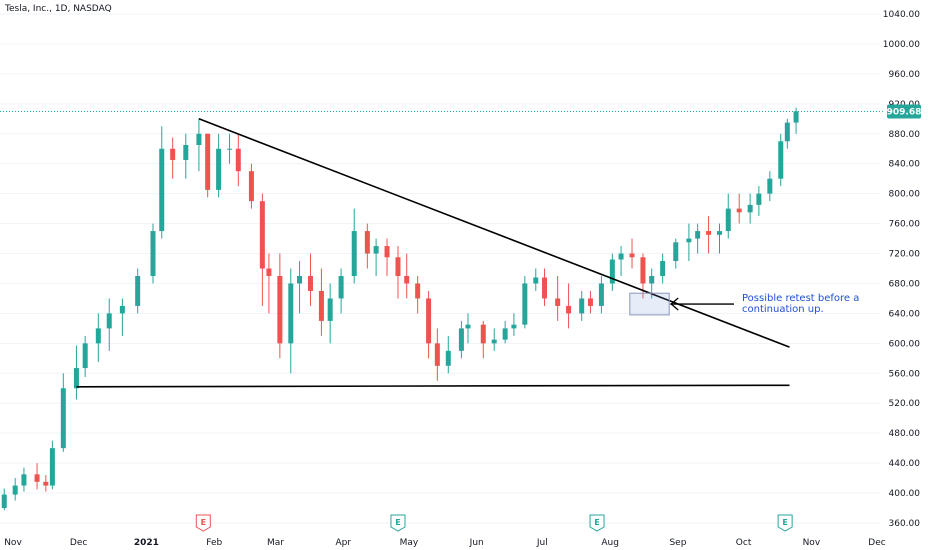  Describe the element at coordinates (542, 543) in the screenshot. I see `x-tick-label: Jul` at that location.